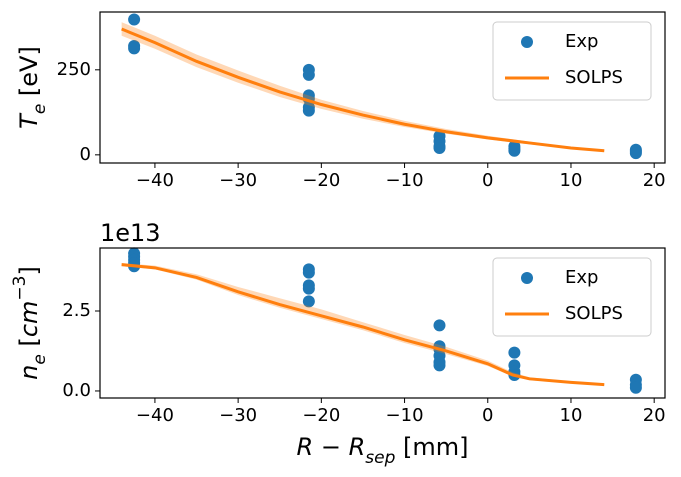  Describe the element at coordinates (29, 270) in the screenshot. I see `label-part: ]` at that location.